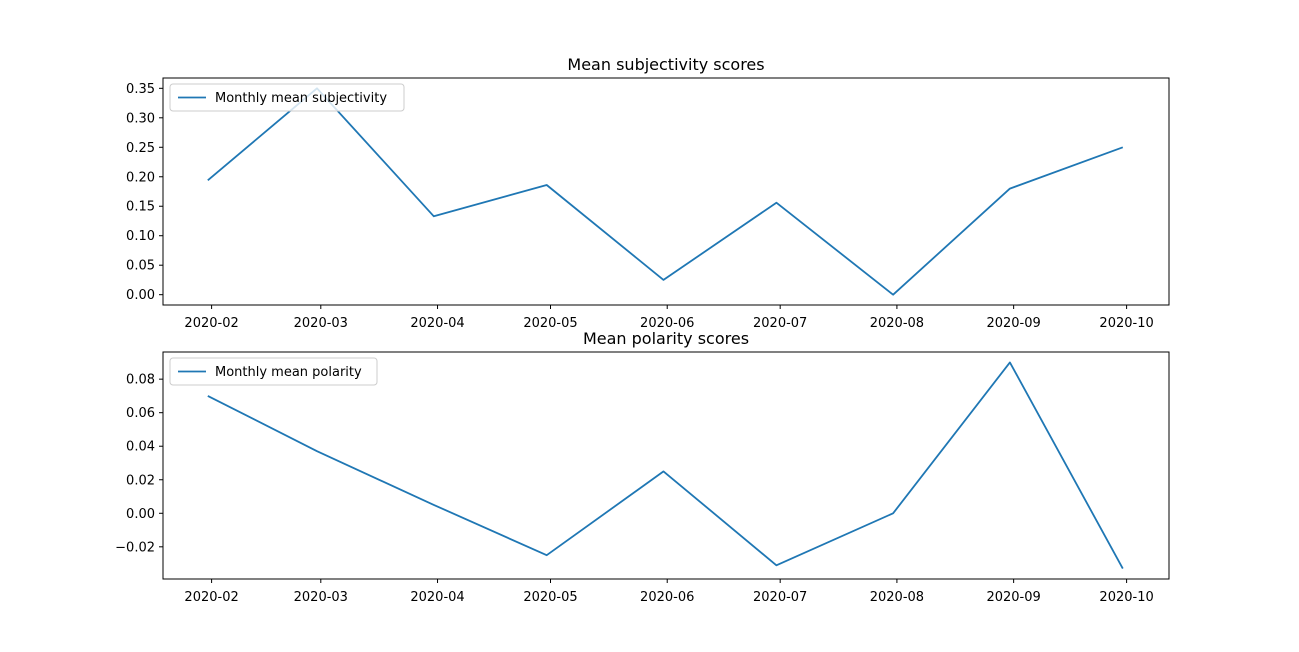 The height and width of the screenshot is (652, 1299). What do you see at coordinates (288, 372) in the screenshot?
I see `legend-label: Monthly mean polarity` at bounding box center [288, 372].